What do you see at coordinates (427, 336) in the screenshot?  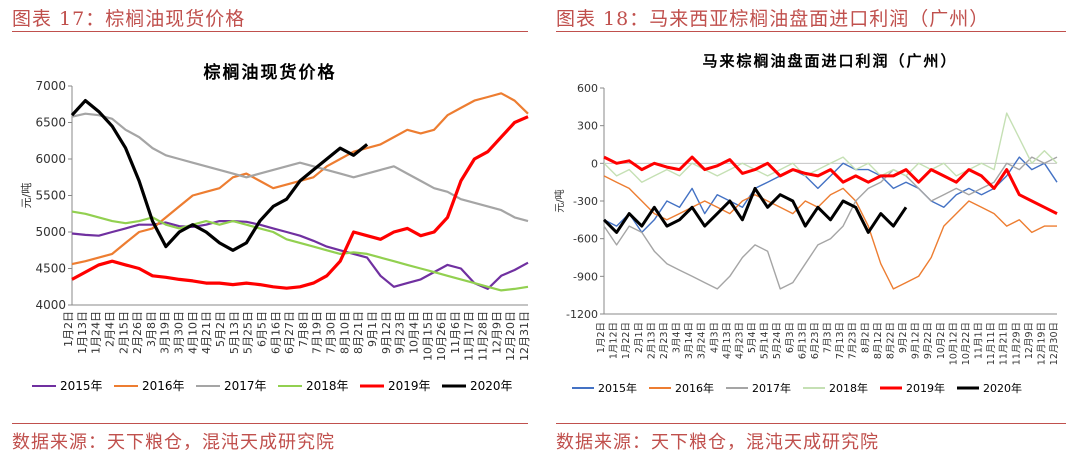 I see `left-chart-x-tick-label: 10月15日` at bounding box center [427, 336].